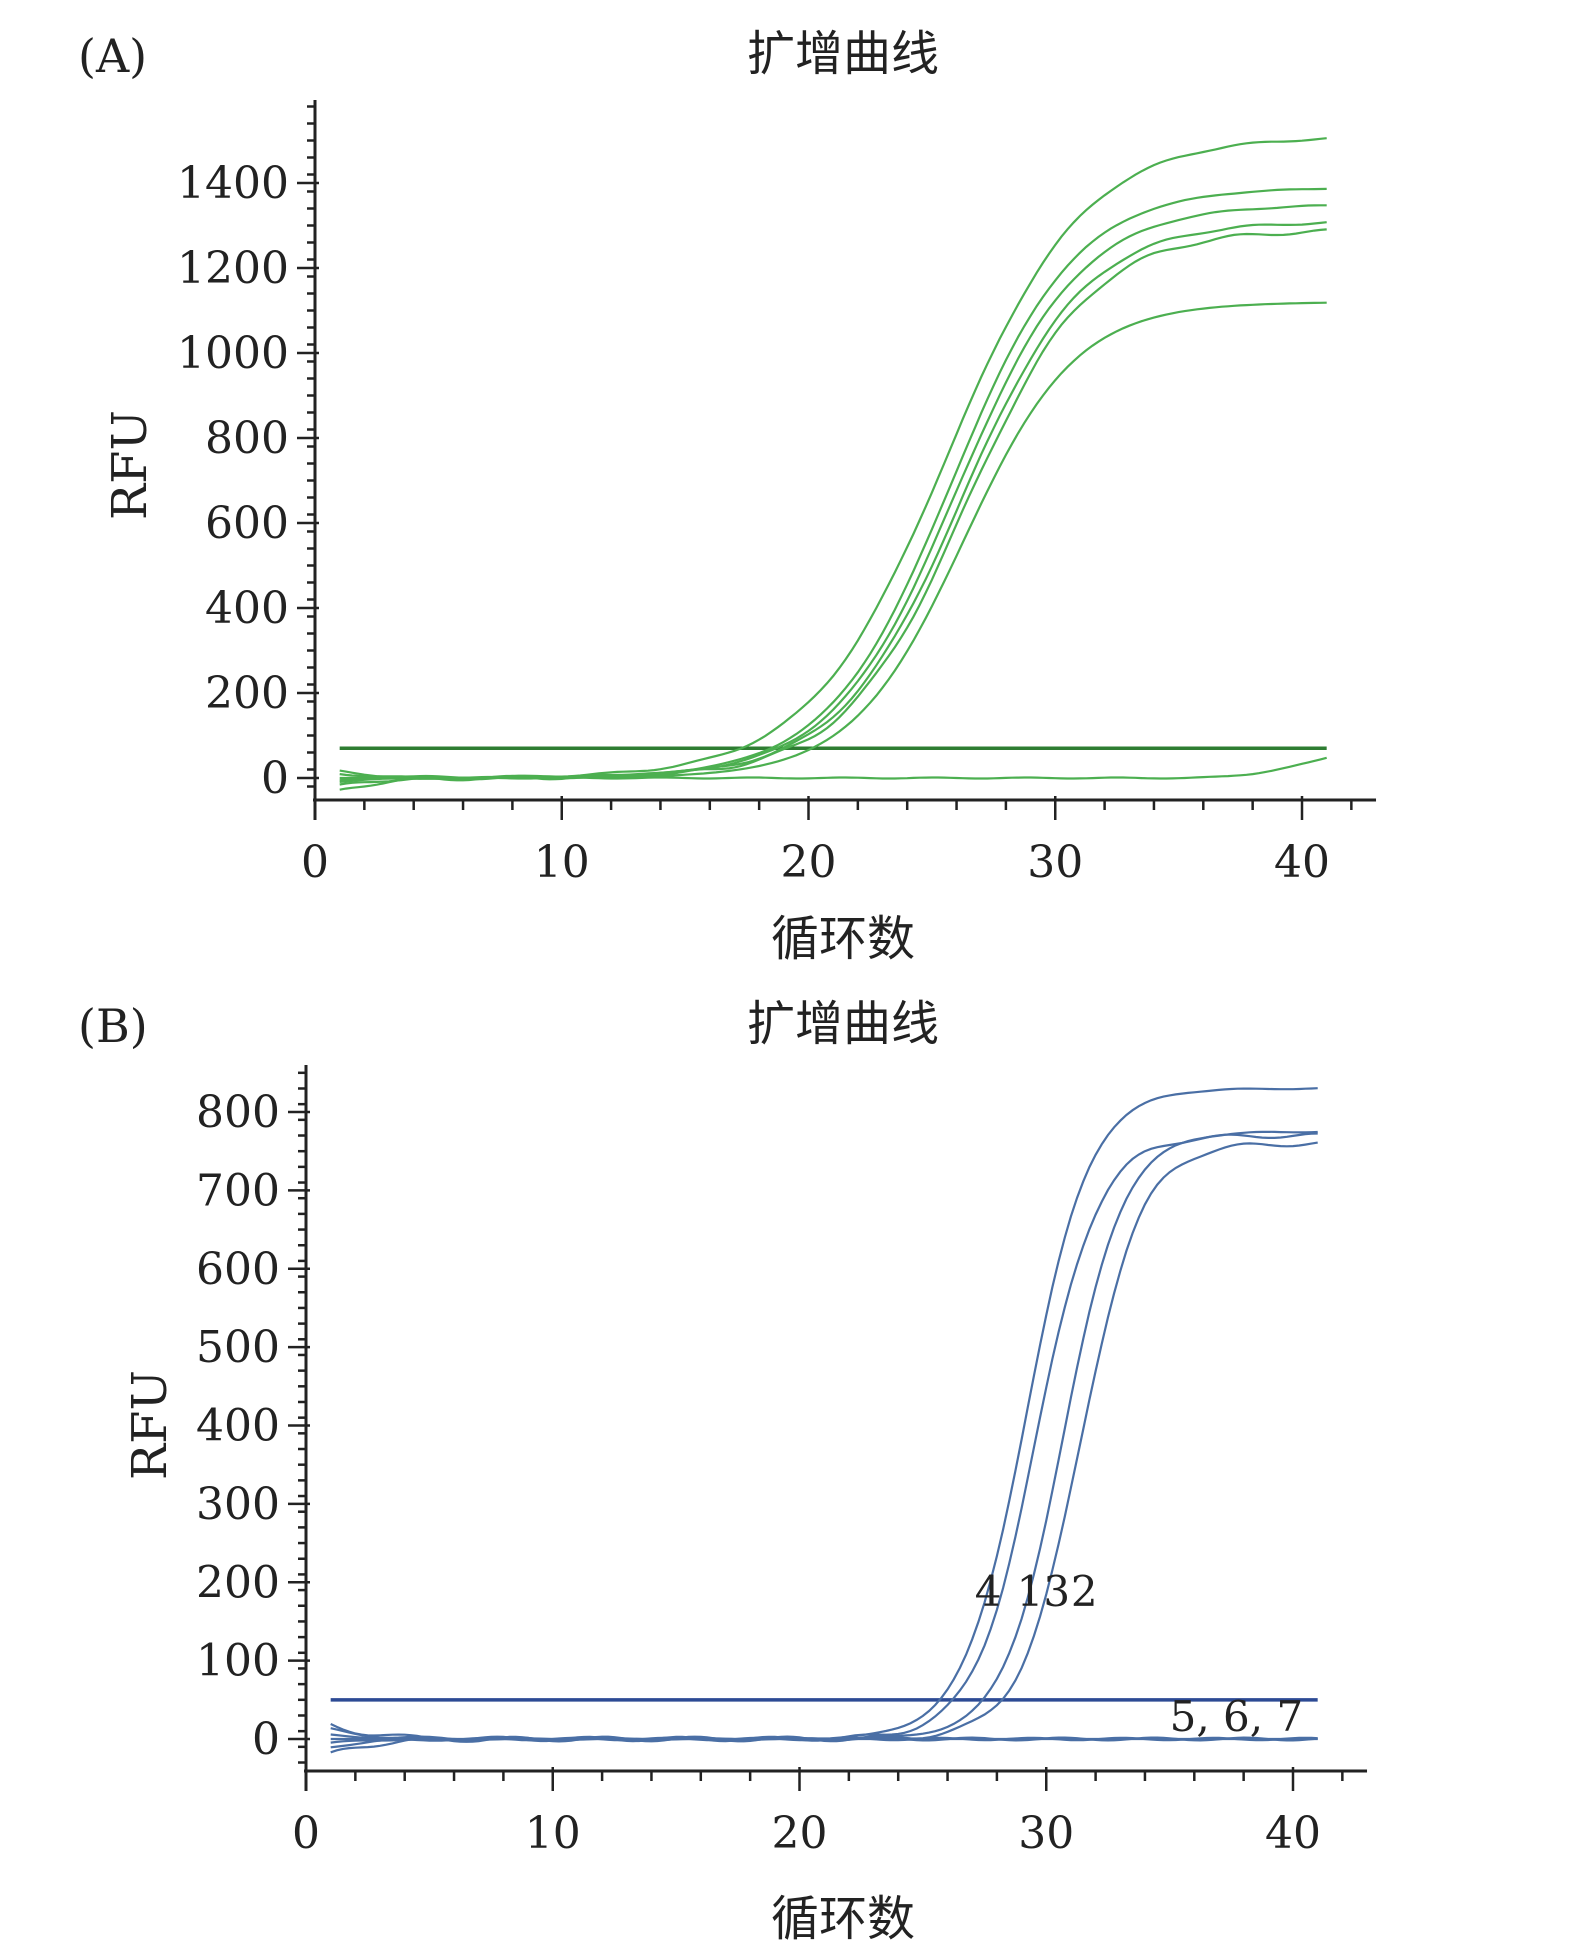 The width and height of the screenshot is (1575, 1956). Describe the element at coordinates (150, 1425) in the screenshot. I see `y-axis-label-b: RFU` at that location.